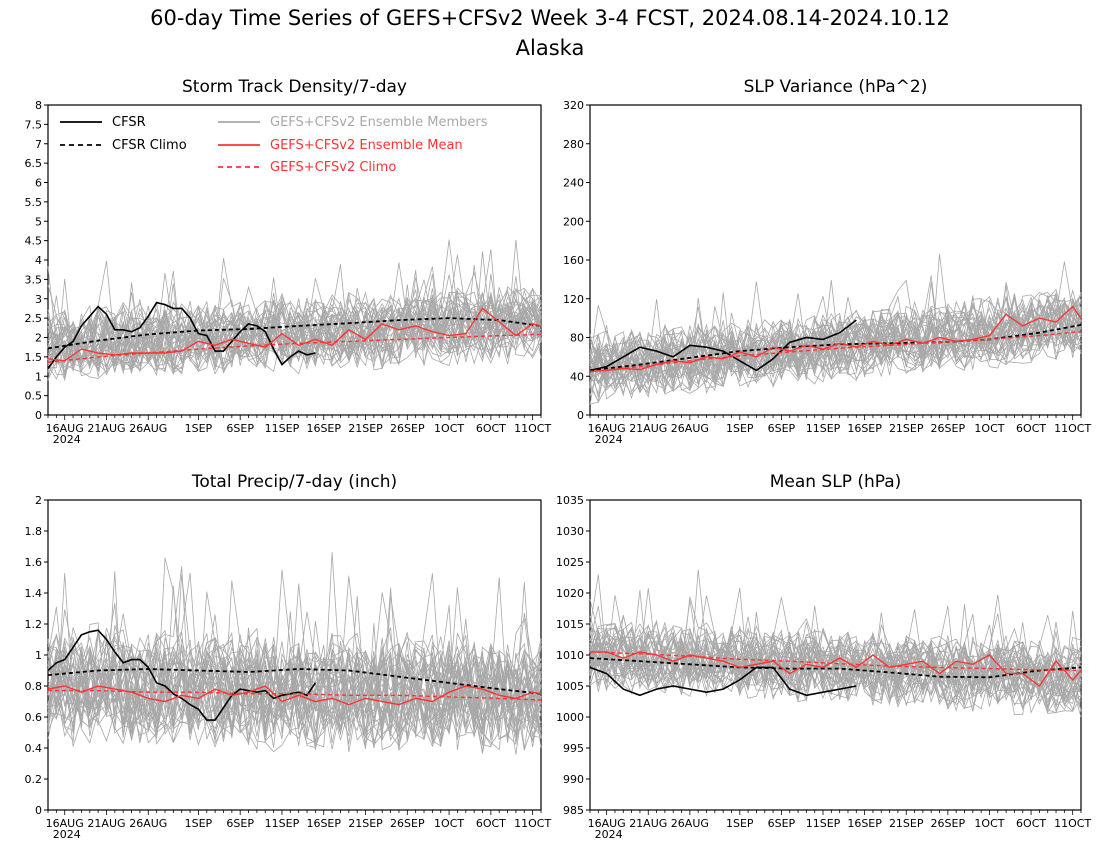 This screenshot has width=1100, height=850. What do you see at coordinates (34, 748) in the screenshot?
I see `y-tick-label: 0.4` at bounding box center [34, 748].